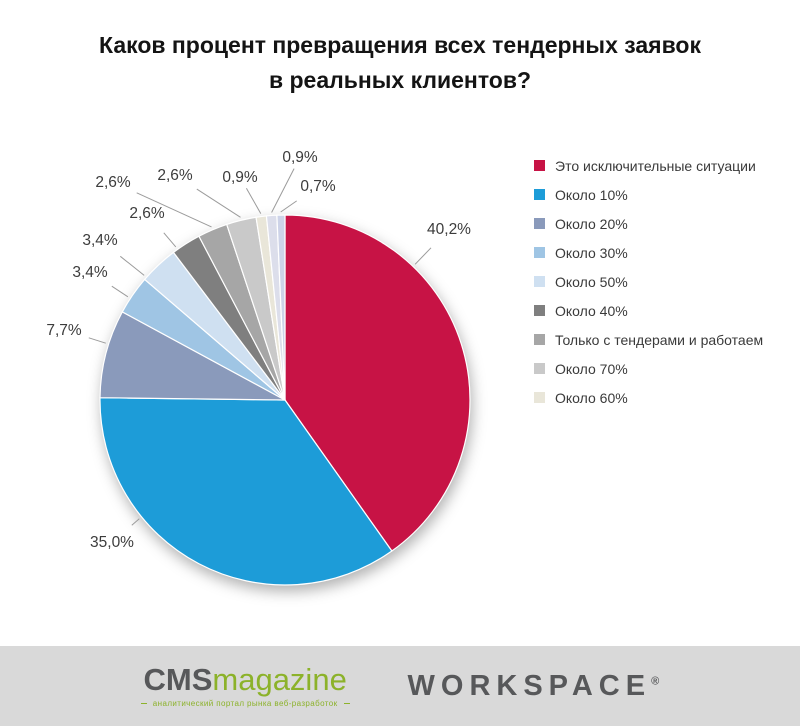  What do you see at coordinates (591, 223) in the screenshot?
I see `legend-label: Около 20%` at bounding box center [591, 223].